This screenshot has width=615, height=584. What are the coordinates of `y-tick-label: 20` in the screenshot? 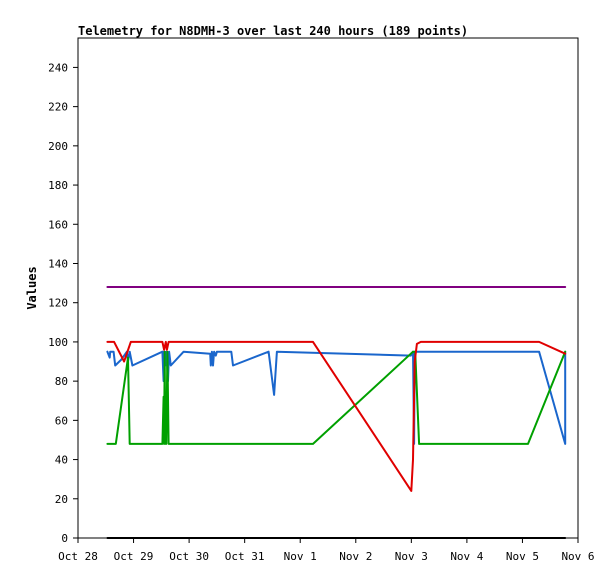 It's located at (61, 499).